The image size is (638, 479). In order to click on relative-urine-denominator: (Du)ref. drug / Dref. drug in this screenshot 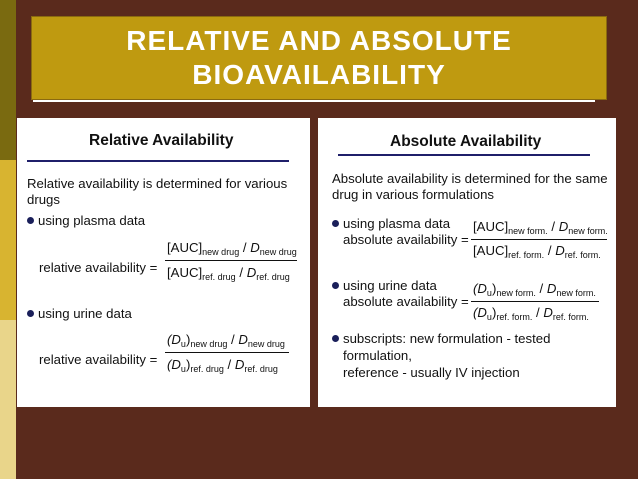, I will do `click(222, 365)`.